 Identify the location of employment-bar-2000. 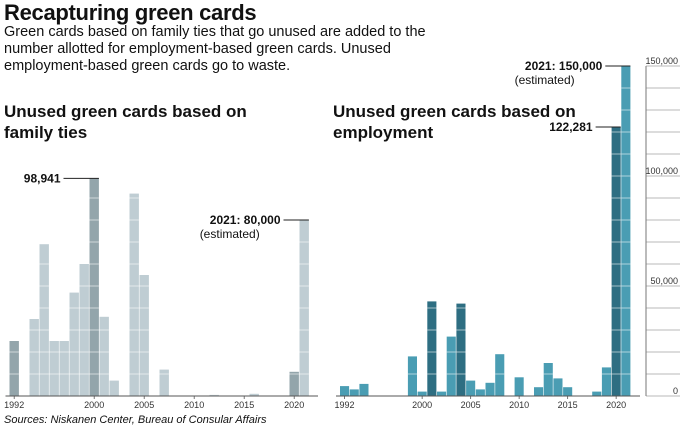
(422, 393).